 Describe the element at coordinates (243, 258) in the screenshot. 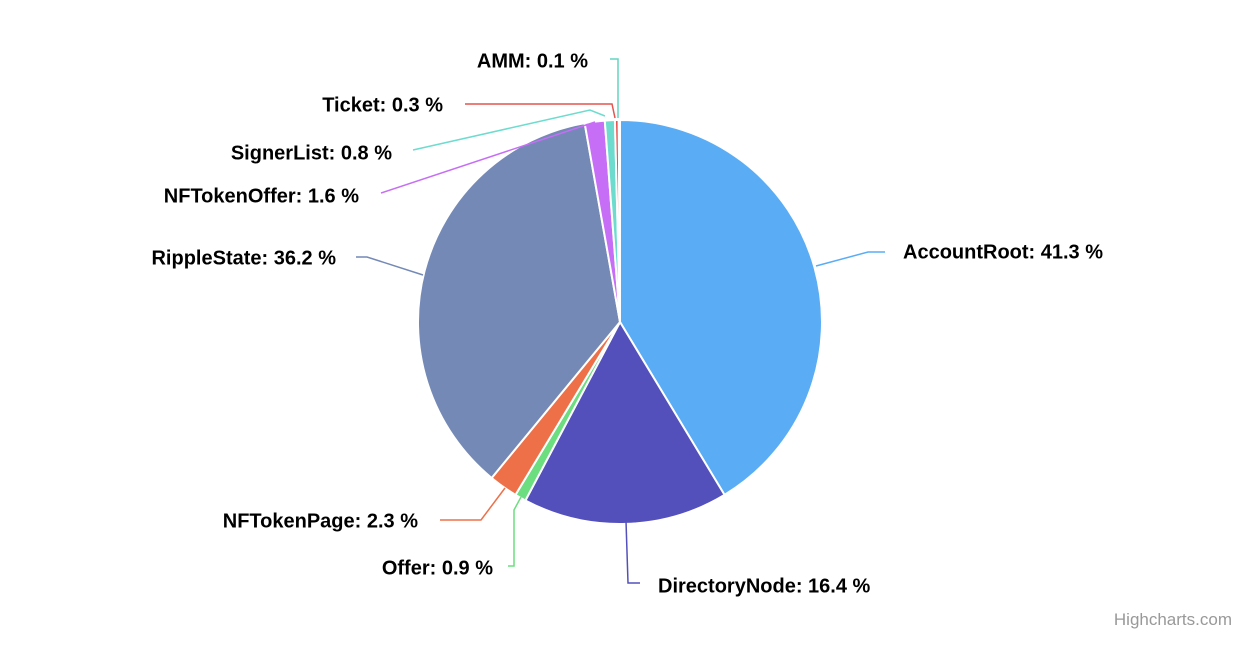

I see `data-label-ripple-state: RippleState: 36.2 %` at that location.